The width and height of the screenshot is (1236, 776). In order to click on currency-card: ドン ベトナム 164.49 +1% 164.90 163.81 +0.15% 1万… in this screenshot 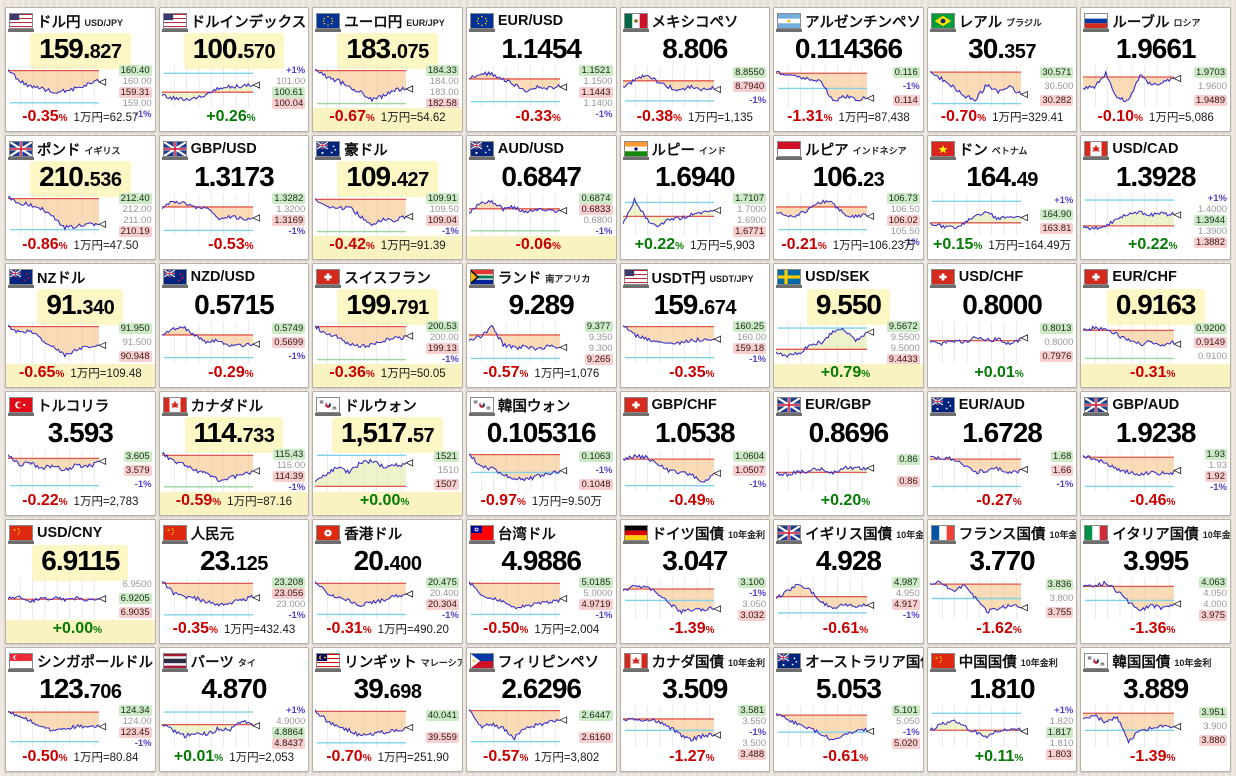, I will do `click(1002, 197)`.